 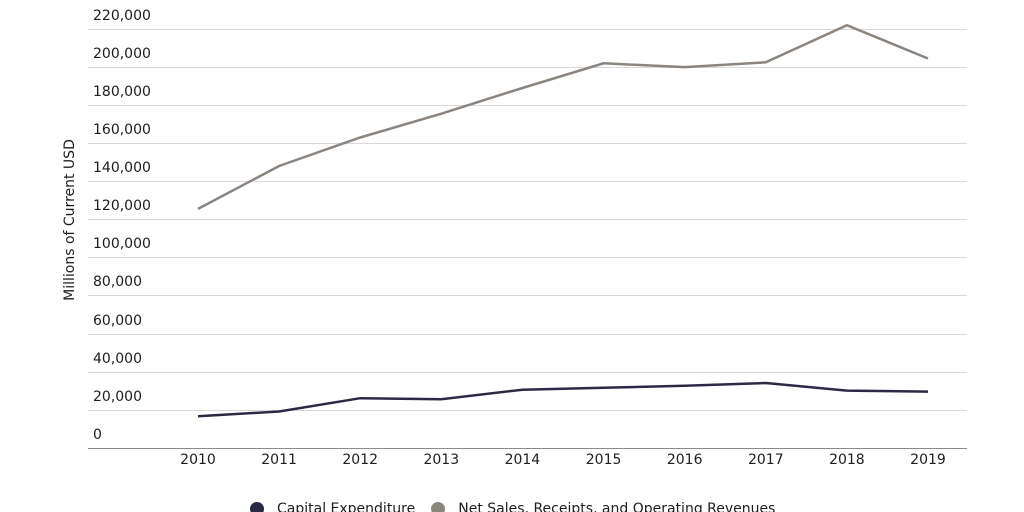 What do you see at coordinates (522, 460) in the screenshot?
I see `x-tick-label: 2014` at bounding box center [522, 460].